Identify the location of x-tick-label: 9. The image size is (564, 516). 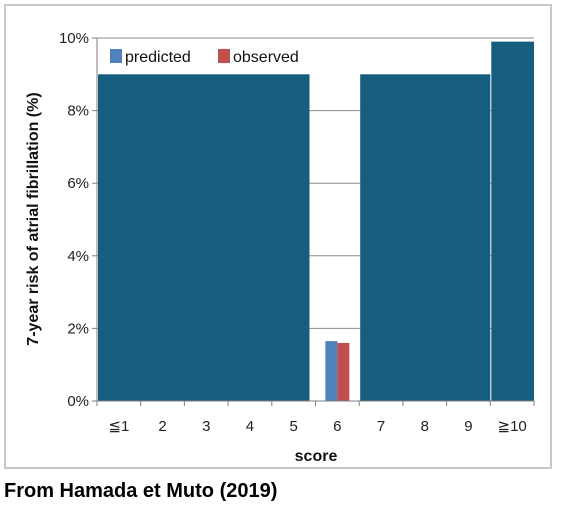
(468, 426).